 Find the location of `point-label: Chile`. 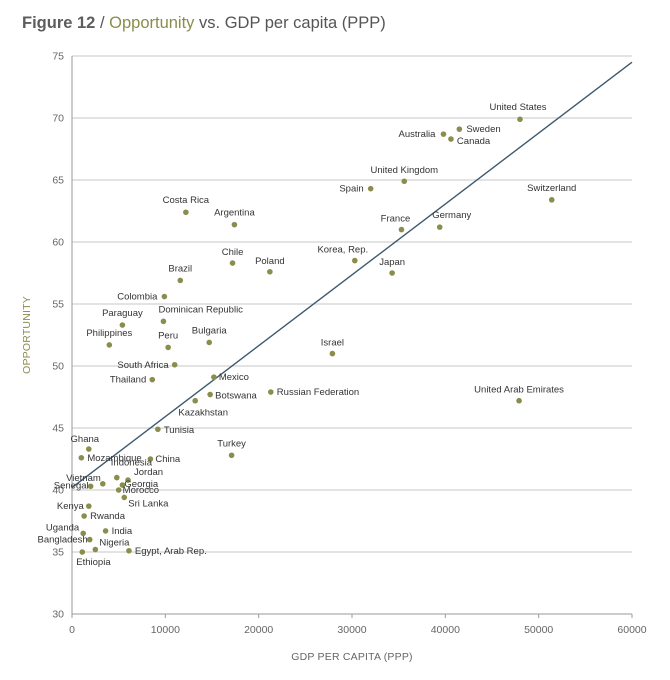

point-label: Chile is located at coordinates (233, 252).